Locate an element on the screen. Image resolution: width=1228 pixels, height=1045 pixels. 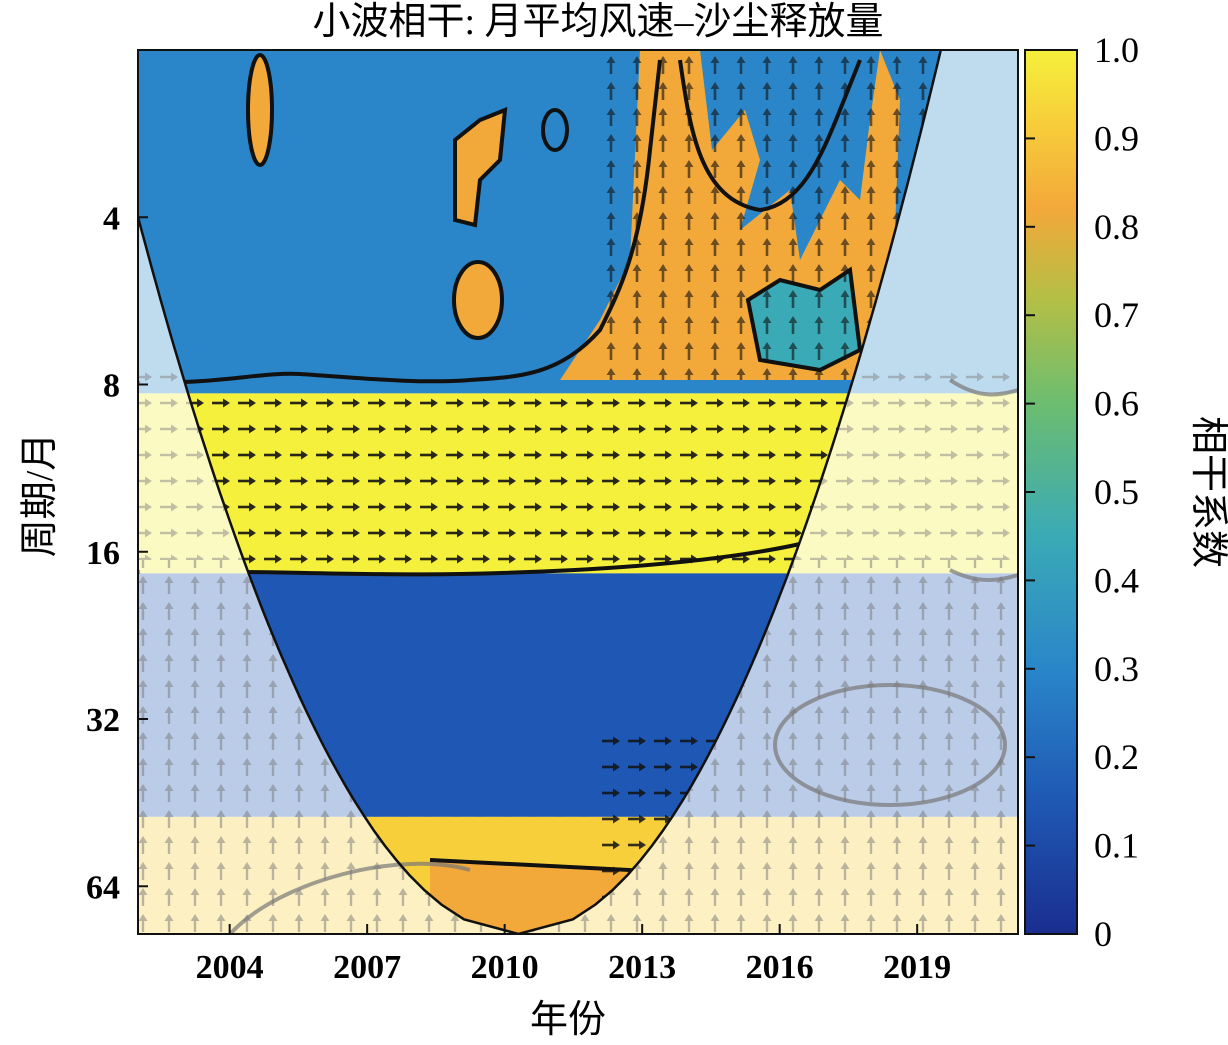
y-axis-label: 周期/月 is located at coordinates (40, 495).